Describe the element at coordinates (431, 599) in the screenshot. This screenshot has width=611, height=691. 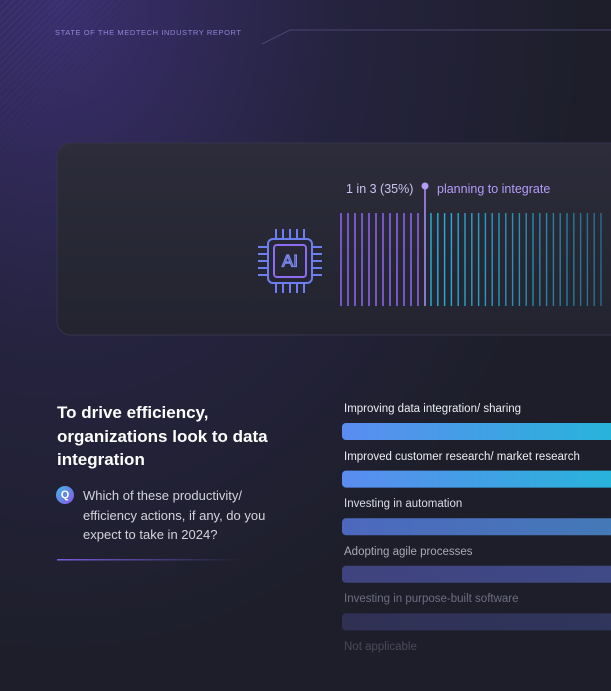
I see `option-label: Investing in purpose-built software` at that location.